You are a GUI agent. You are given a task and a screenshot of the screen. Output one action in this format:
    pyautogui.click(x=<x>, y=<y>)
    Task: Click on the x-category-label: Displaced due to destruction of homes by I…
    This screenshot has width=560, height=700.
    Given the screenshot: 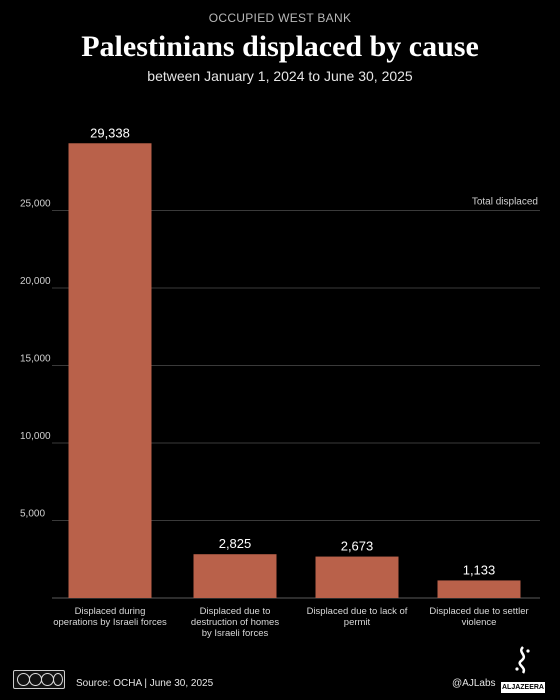 What is the action you would take?
    pyautogui.click(x=235, y=622)
    